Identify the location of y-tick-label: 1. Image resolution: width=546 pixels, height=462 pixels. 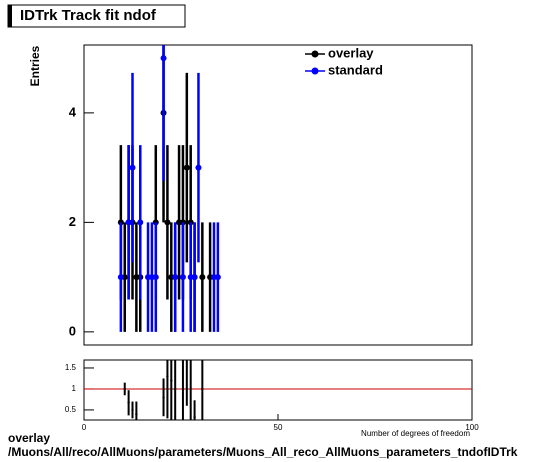
(74, 388).